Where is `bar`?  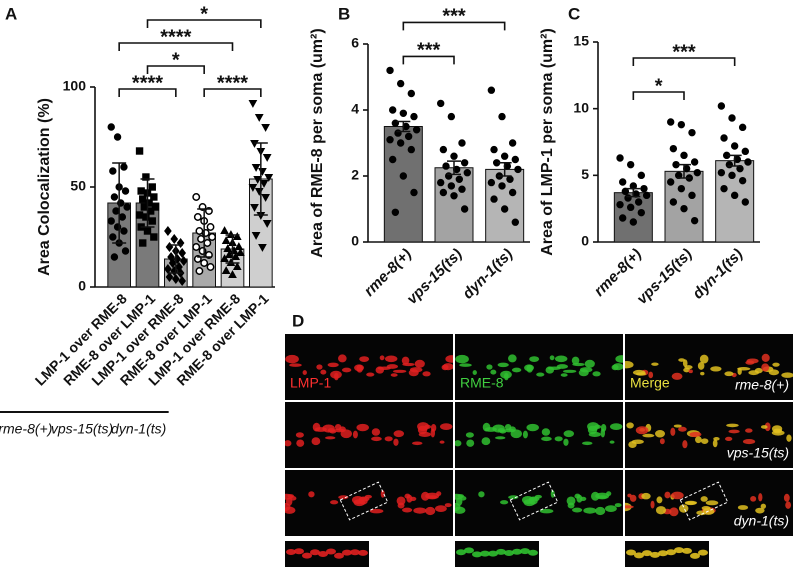
bar is located at coordinates (454, 205).